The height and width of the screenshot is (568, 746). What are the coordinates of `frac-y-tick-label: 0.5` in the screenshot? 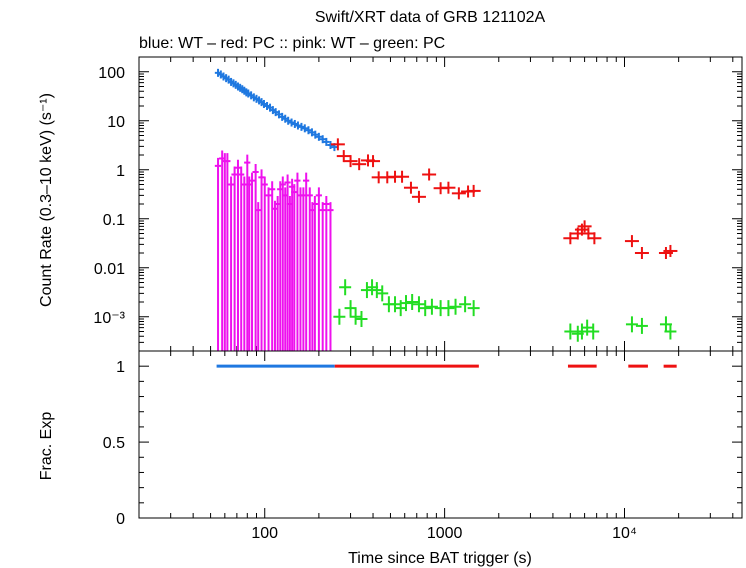 It's located at (114, 443).